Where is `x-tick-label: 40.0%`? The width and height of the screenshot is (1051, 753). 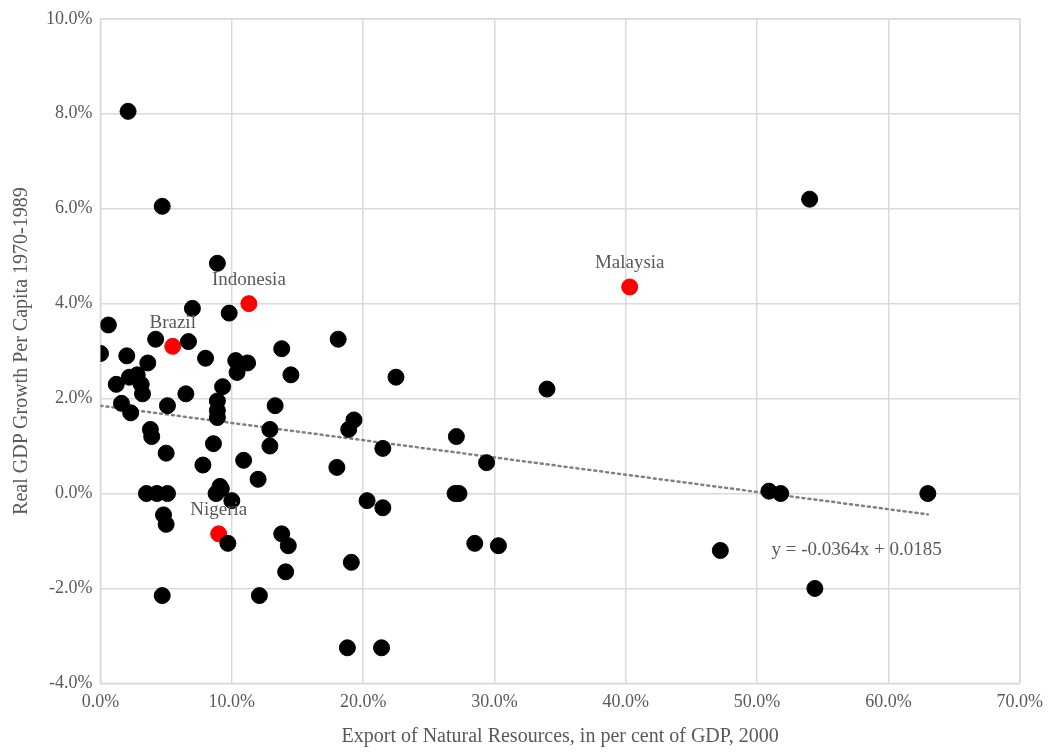 x-tick-label: 40.0% is located at coordinates (626, 700).